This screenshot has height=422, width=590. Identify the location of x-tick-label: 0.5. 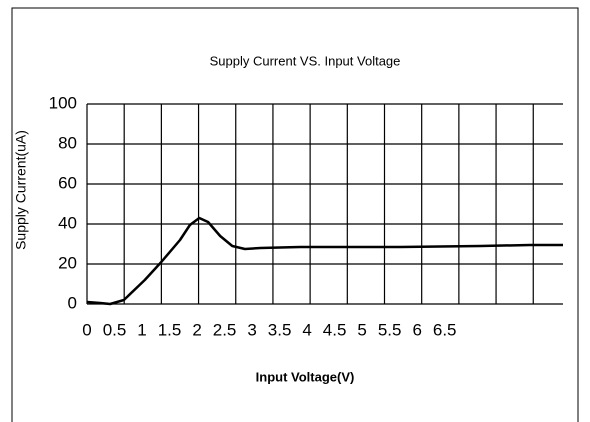
(115, 329).